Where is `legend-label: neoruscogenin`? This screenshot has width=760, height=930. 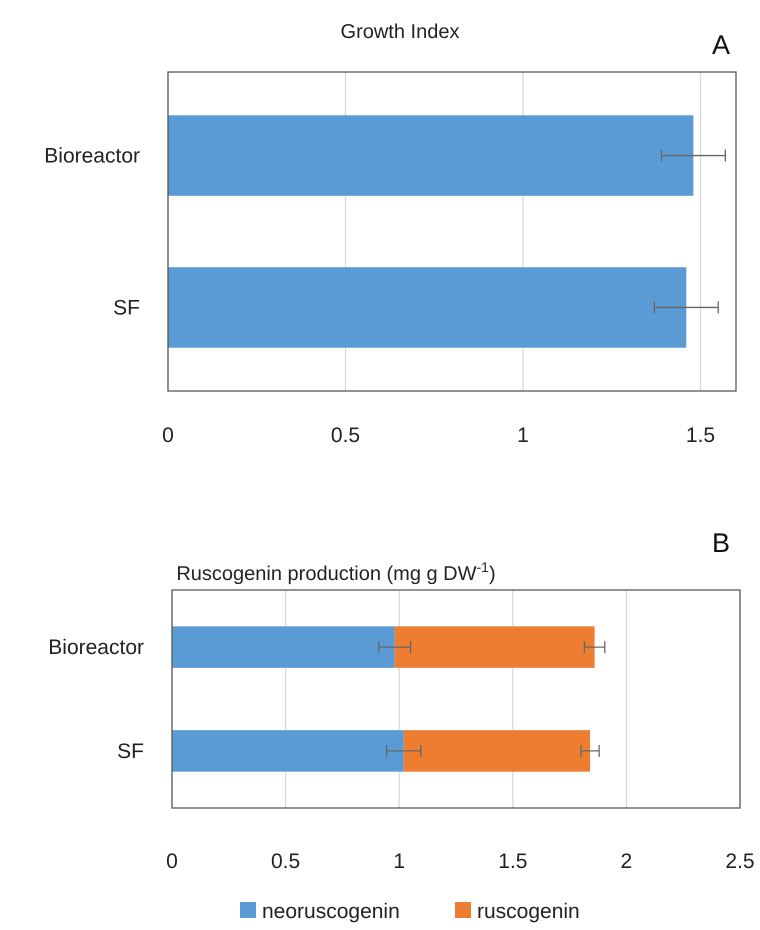 legend-label: neoruscogenin is located at coordinates (331, 911).